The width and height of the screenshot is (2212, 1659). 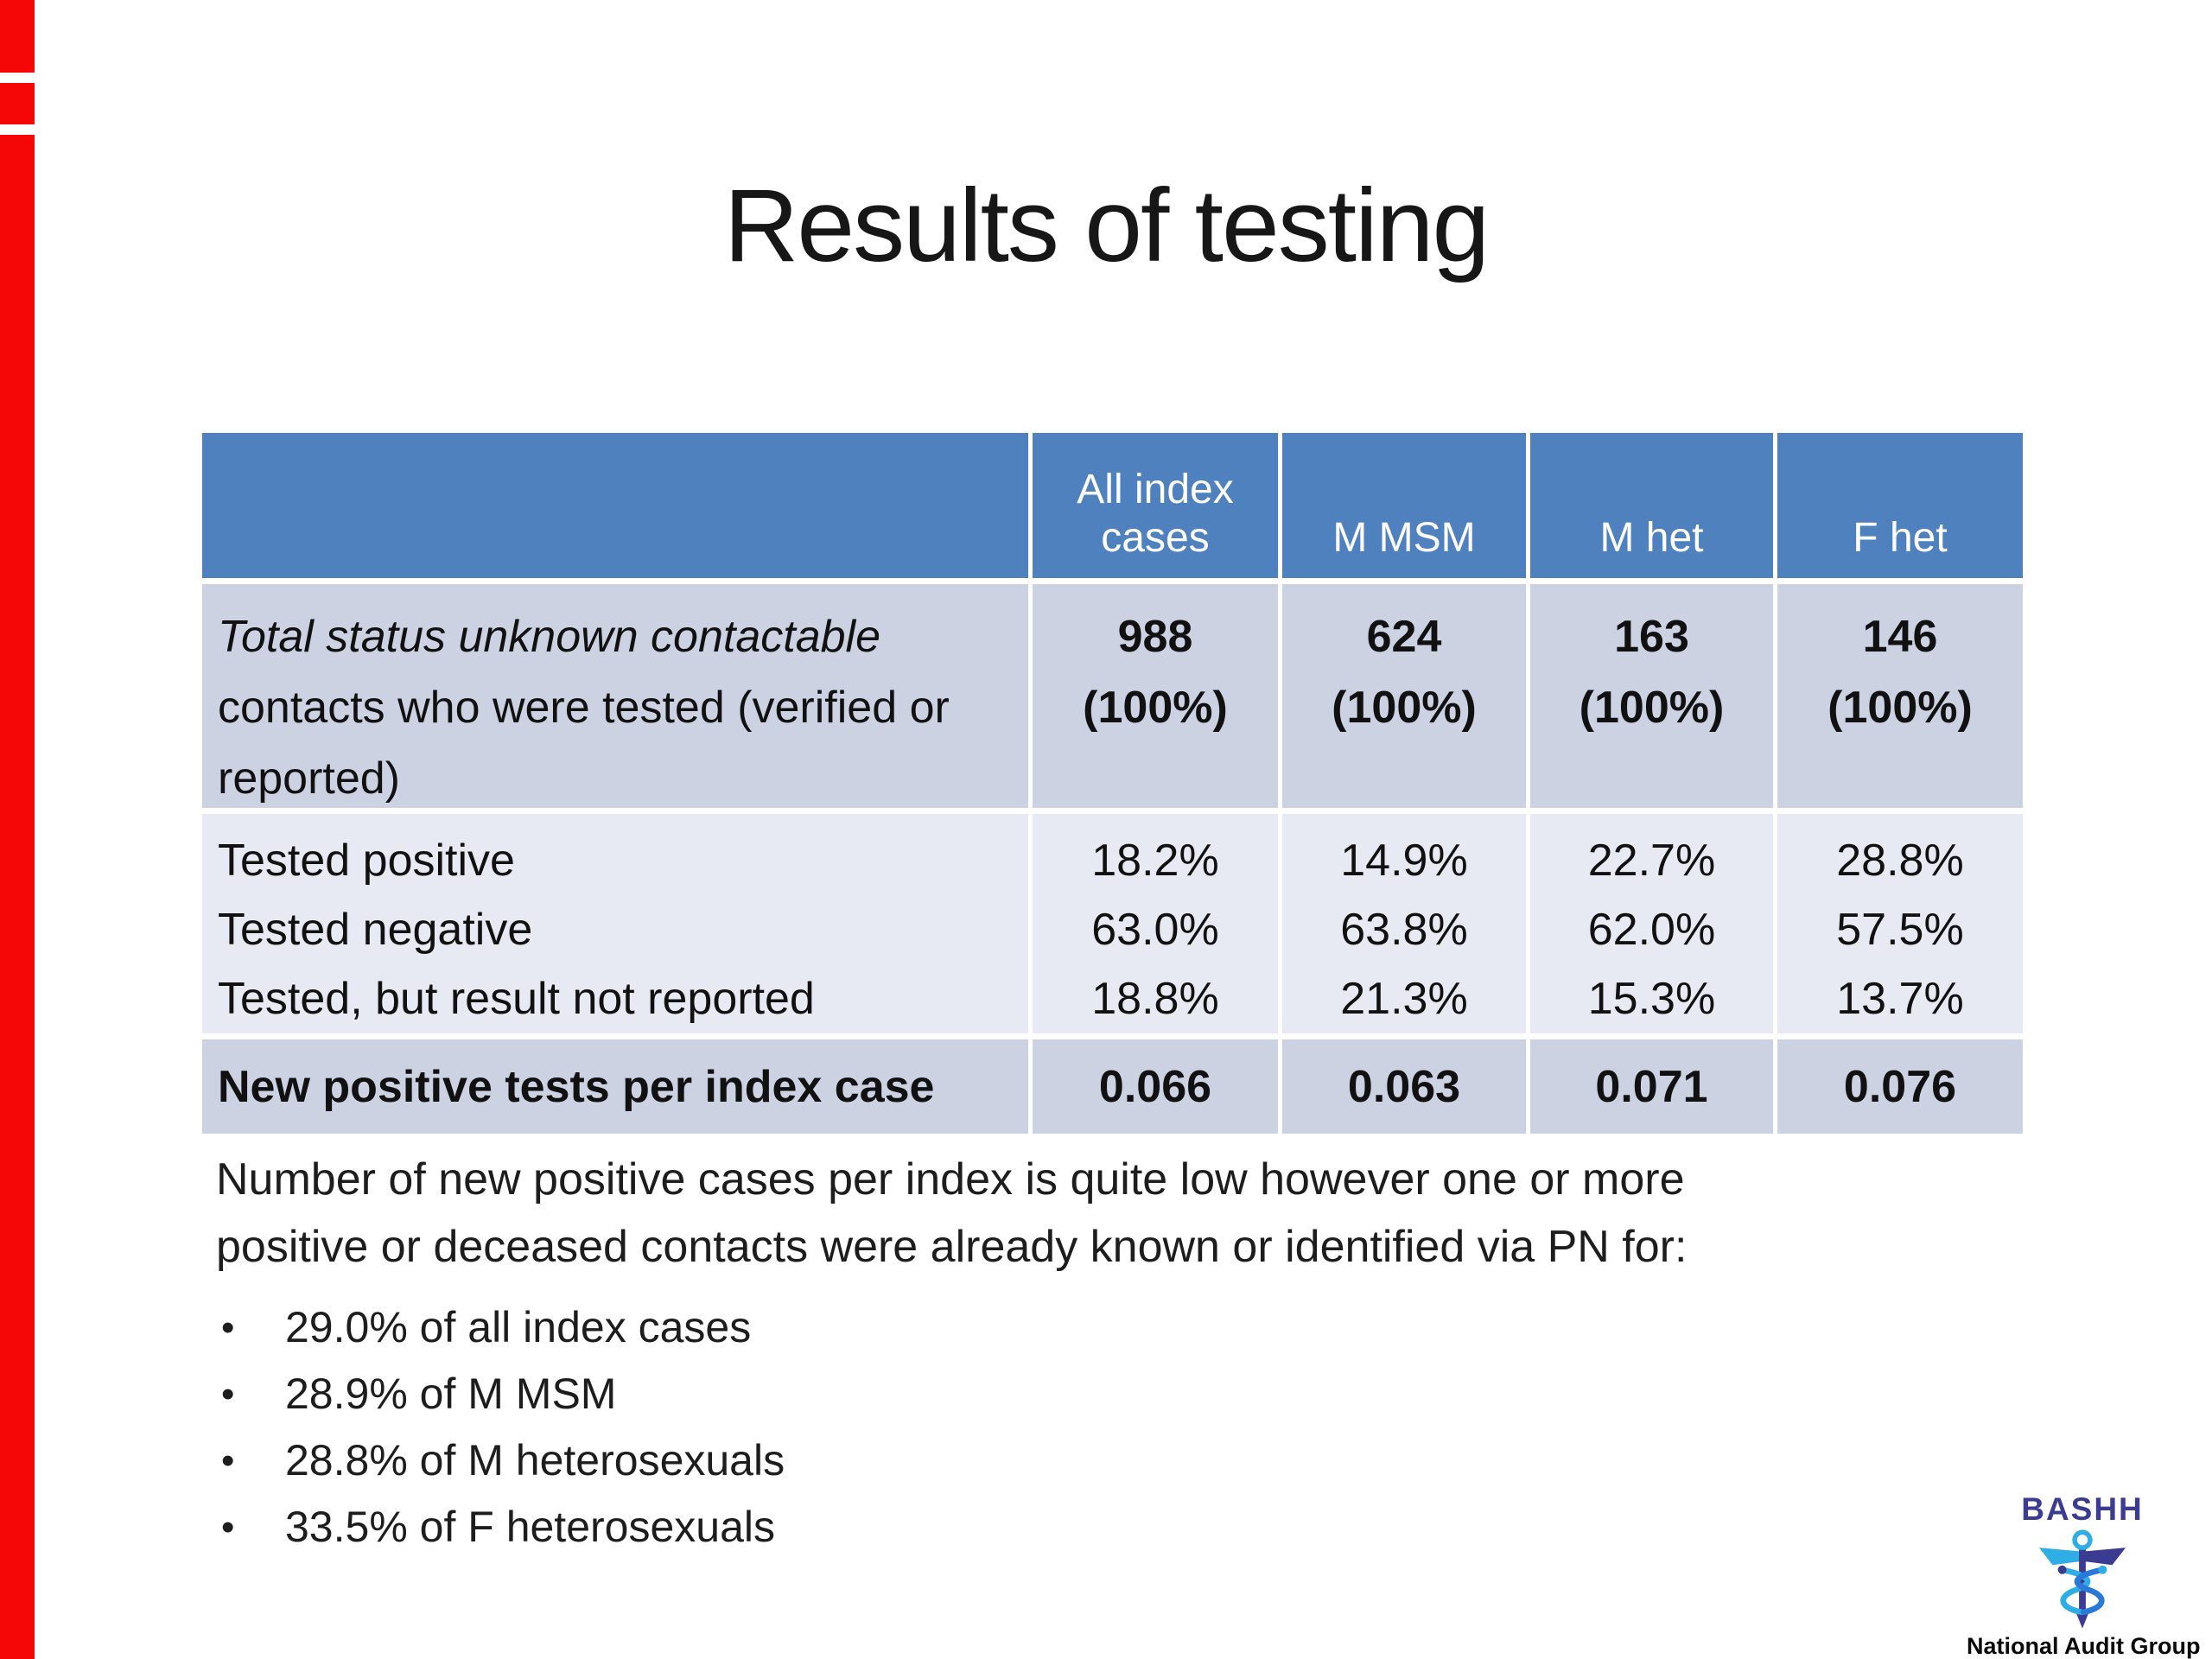 What do you see at coordinates (1900, 999) in the screenshot?
I see `value-percent: 13.7%` at bounding box center [1900, 999].